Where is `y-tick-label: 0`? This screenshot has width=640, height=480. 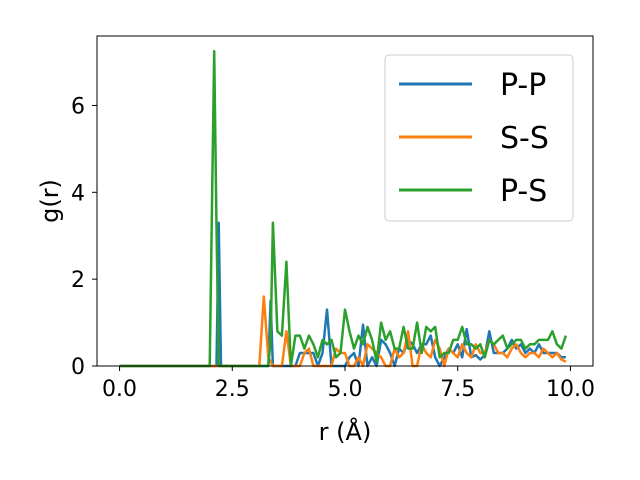
y-tick-label: 0 is located at coordinates (78, 367).